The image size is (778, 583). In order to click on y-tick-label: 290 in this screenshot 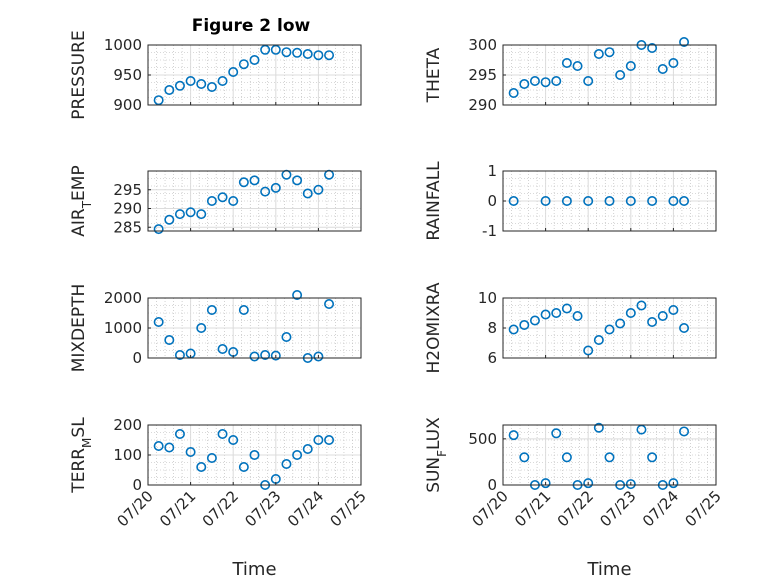, I will do `click(127, 209)`.